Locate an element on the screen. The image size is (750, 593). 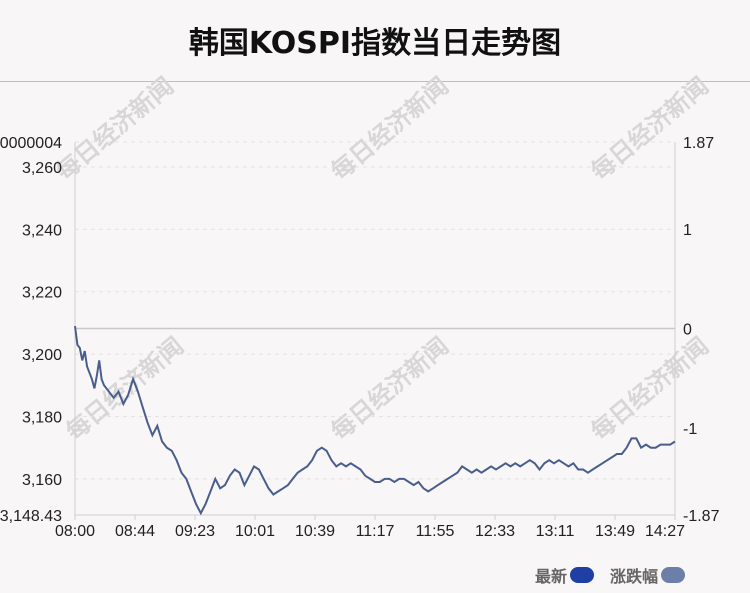
x-tick-label: 12:33 is located at coordinates (495, 531).